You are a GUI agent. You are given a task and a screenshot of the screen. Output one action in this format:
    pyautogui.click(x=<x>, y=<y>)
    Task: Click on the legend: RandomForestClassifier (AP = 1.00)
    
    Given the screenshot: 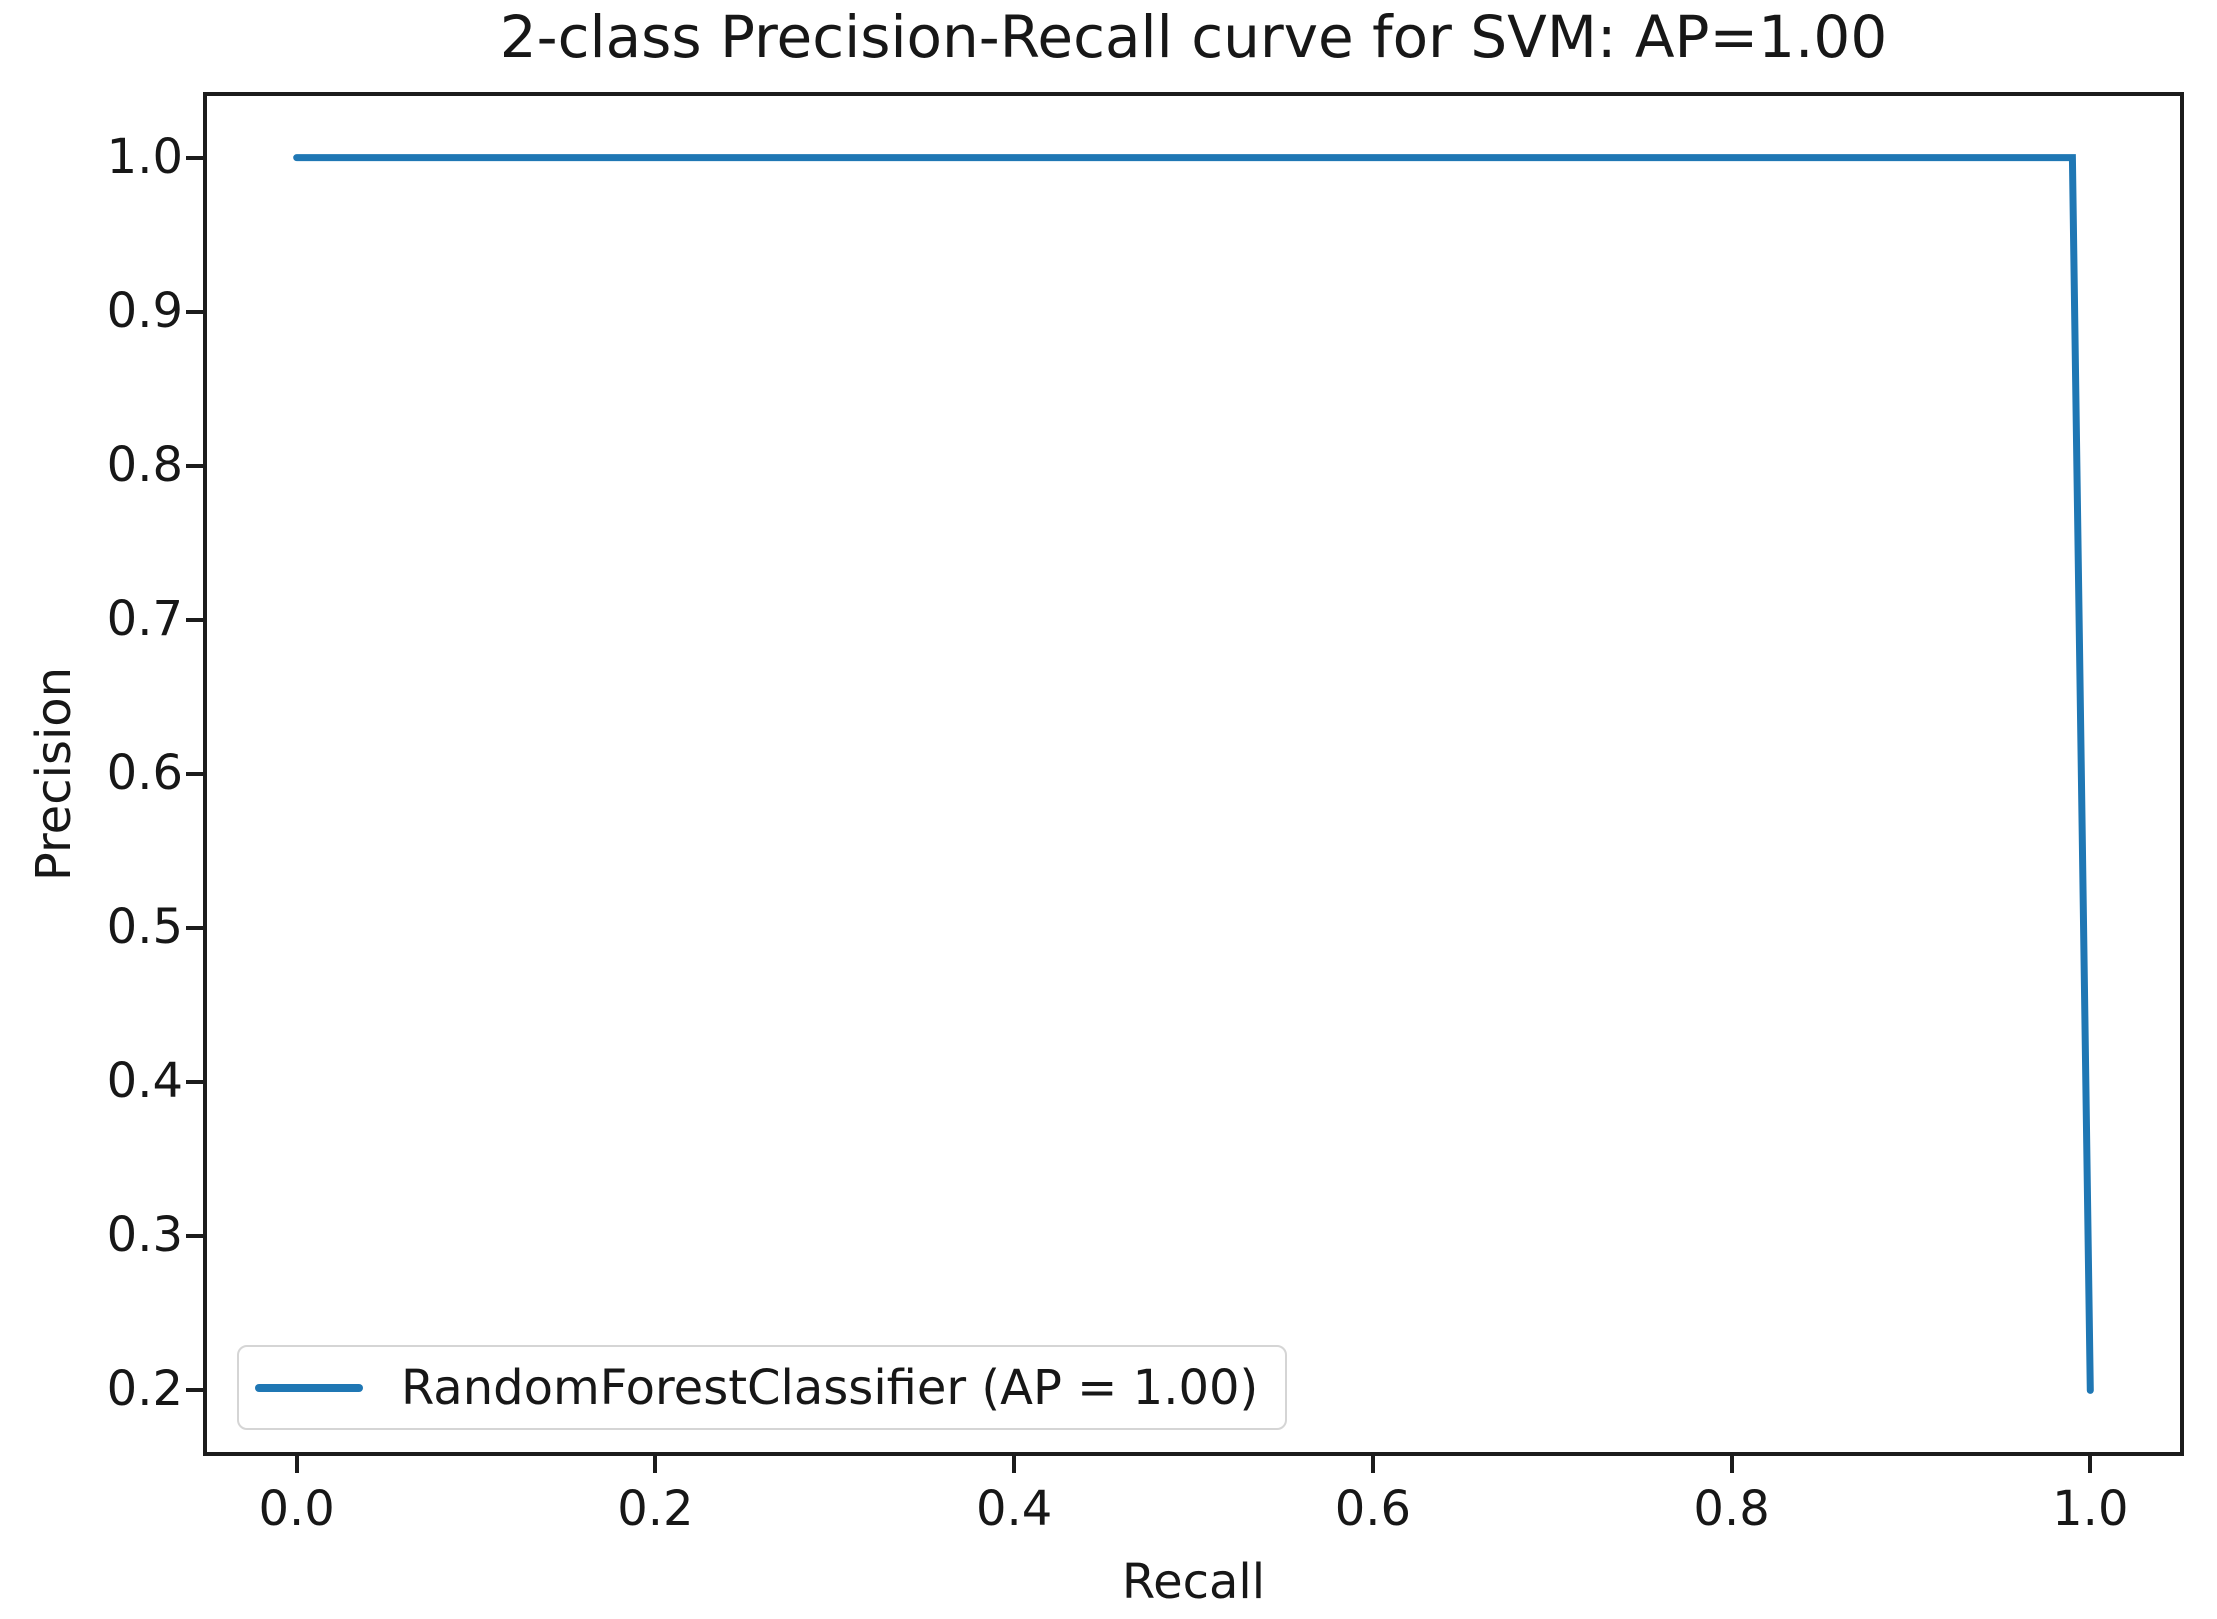 What is the action you would take?
    pyautogui.click(x=762, y=1387)
    